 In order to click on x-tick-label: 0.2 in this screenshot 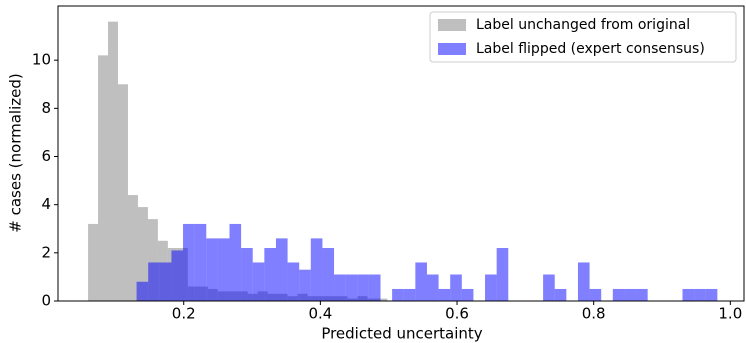, I will do `click(184, 314)`.